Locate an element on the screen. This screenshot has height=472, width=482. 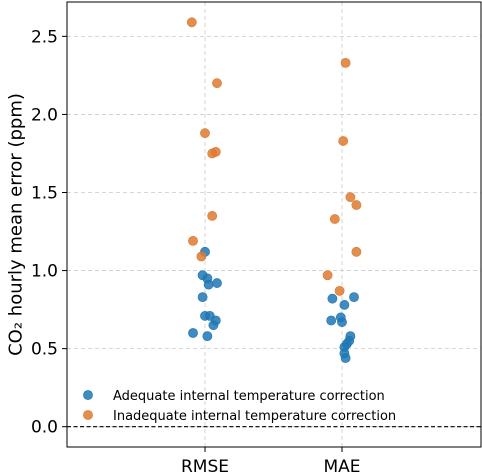
x-axis: RMSE MAE is located at coordinates (271, 459).